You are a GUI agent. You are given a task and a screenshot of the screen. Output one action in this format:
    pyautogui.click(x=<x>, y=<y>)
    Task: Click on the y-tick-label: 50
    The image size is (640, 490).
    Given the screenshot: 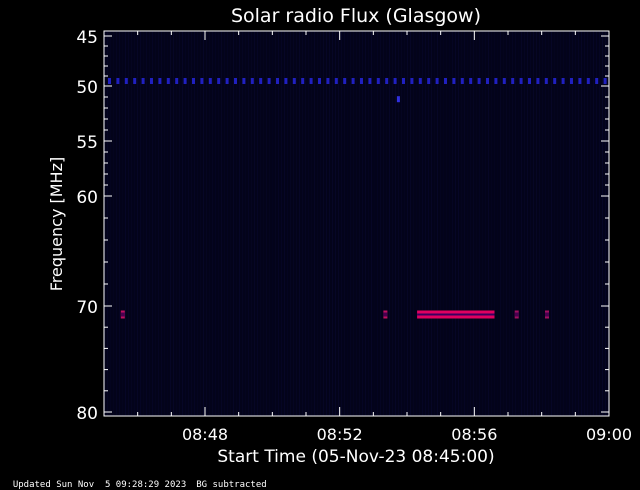 What is the action you would take?
    pyautogui.click(x=87, y=88)
    